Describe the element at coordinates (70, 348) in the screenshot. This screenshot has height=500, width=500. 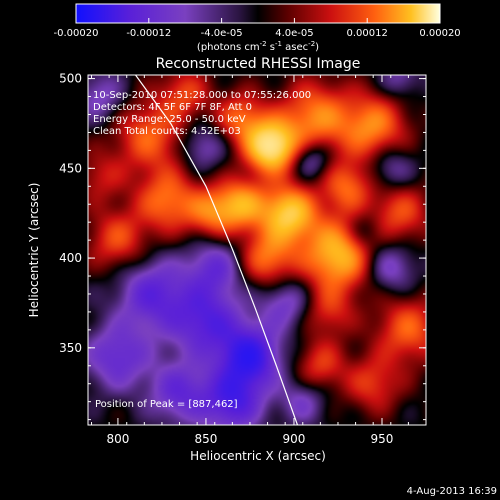
I see `y-tick-label: 350` at that location.